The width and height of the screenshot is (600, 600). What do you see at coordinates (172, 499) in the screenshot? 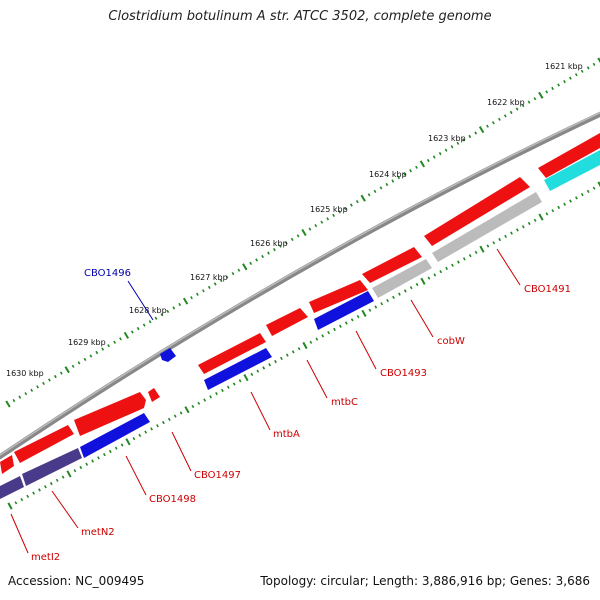
I see `gene-label-cbo1498: CBO1498` at bounding box center [172, 499].